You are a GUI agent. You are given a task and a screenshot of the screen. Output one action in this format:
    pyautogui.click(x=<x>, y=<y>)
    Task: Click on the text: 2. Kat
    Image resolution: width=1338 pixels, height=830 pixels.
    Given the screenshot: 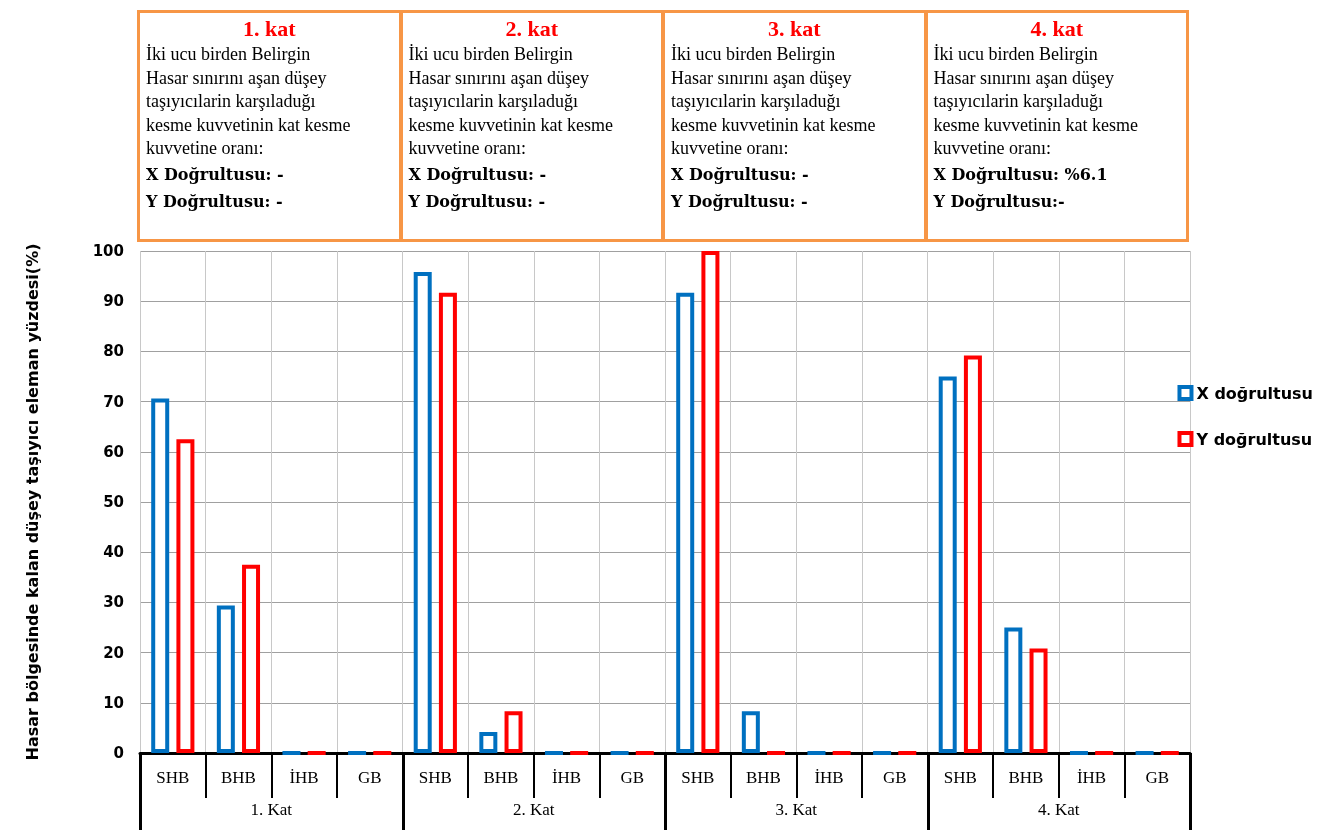 What is the action you would take?
    pyautogui.click(x=533, y=810)
    